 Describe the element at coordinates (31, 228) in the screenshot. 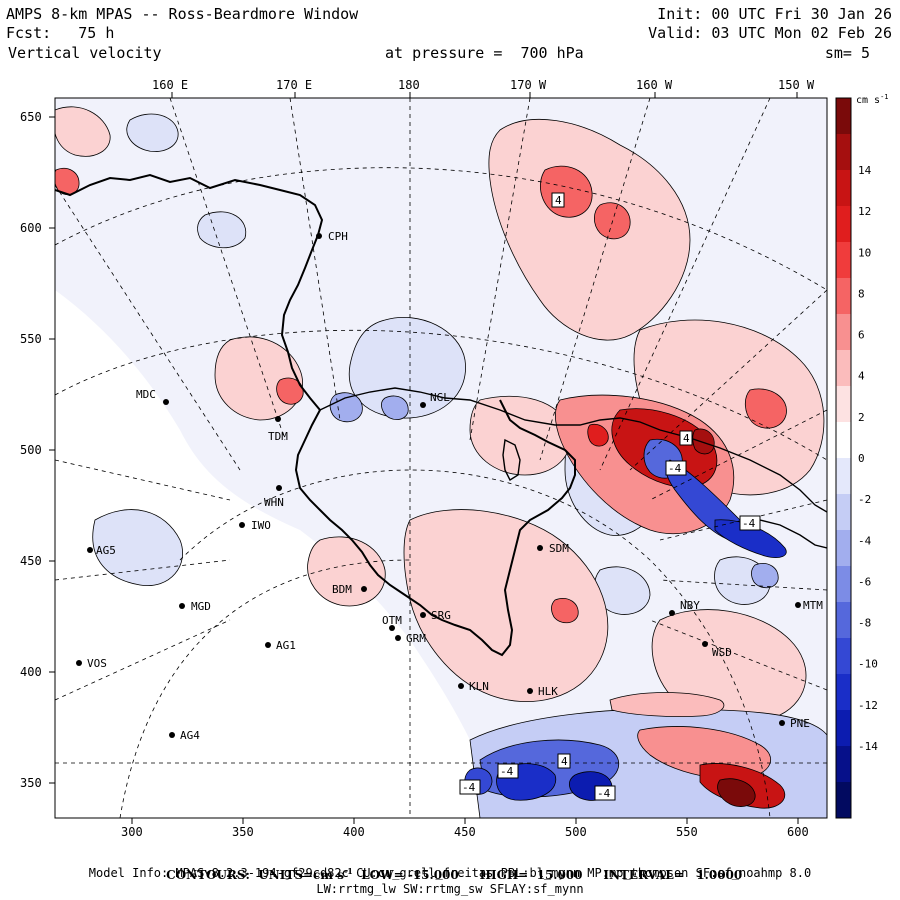

I see `left-axis-label: 600` at that location.